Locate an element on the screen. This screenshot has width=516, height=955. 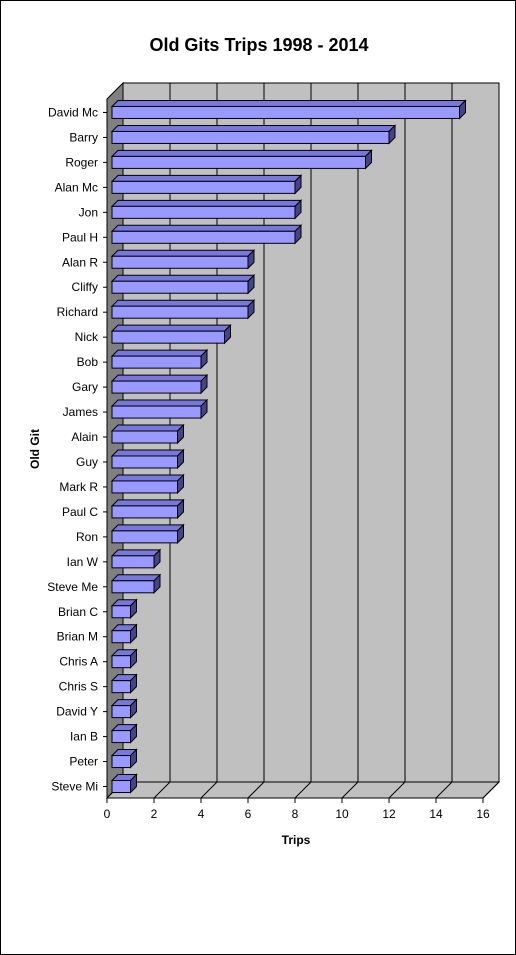
y-tick-label: Nick is located at coordinates (87, 337).